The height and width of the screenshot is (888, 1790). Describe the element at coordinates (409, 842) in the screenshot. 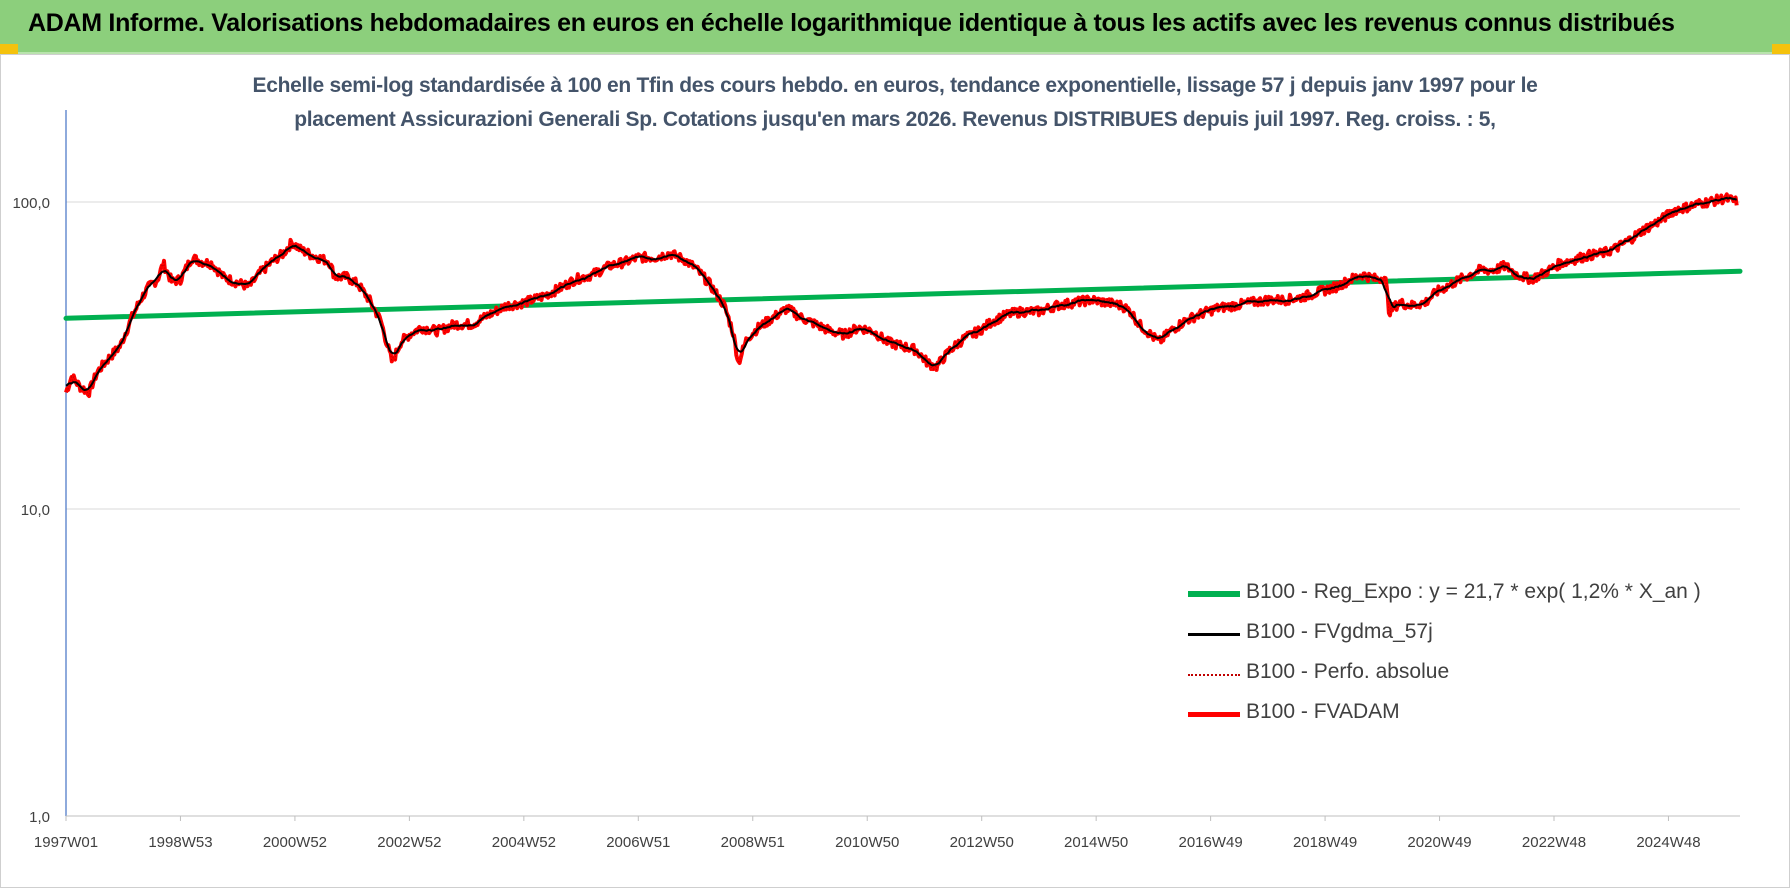

I see `x-tick-label: 2002W52` at that location.